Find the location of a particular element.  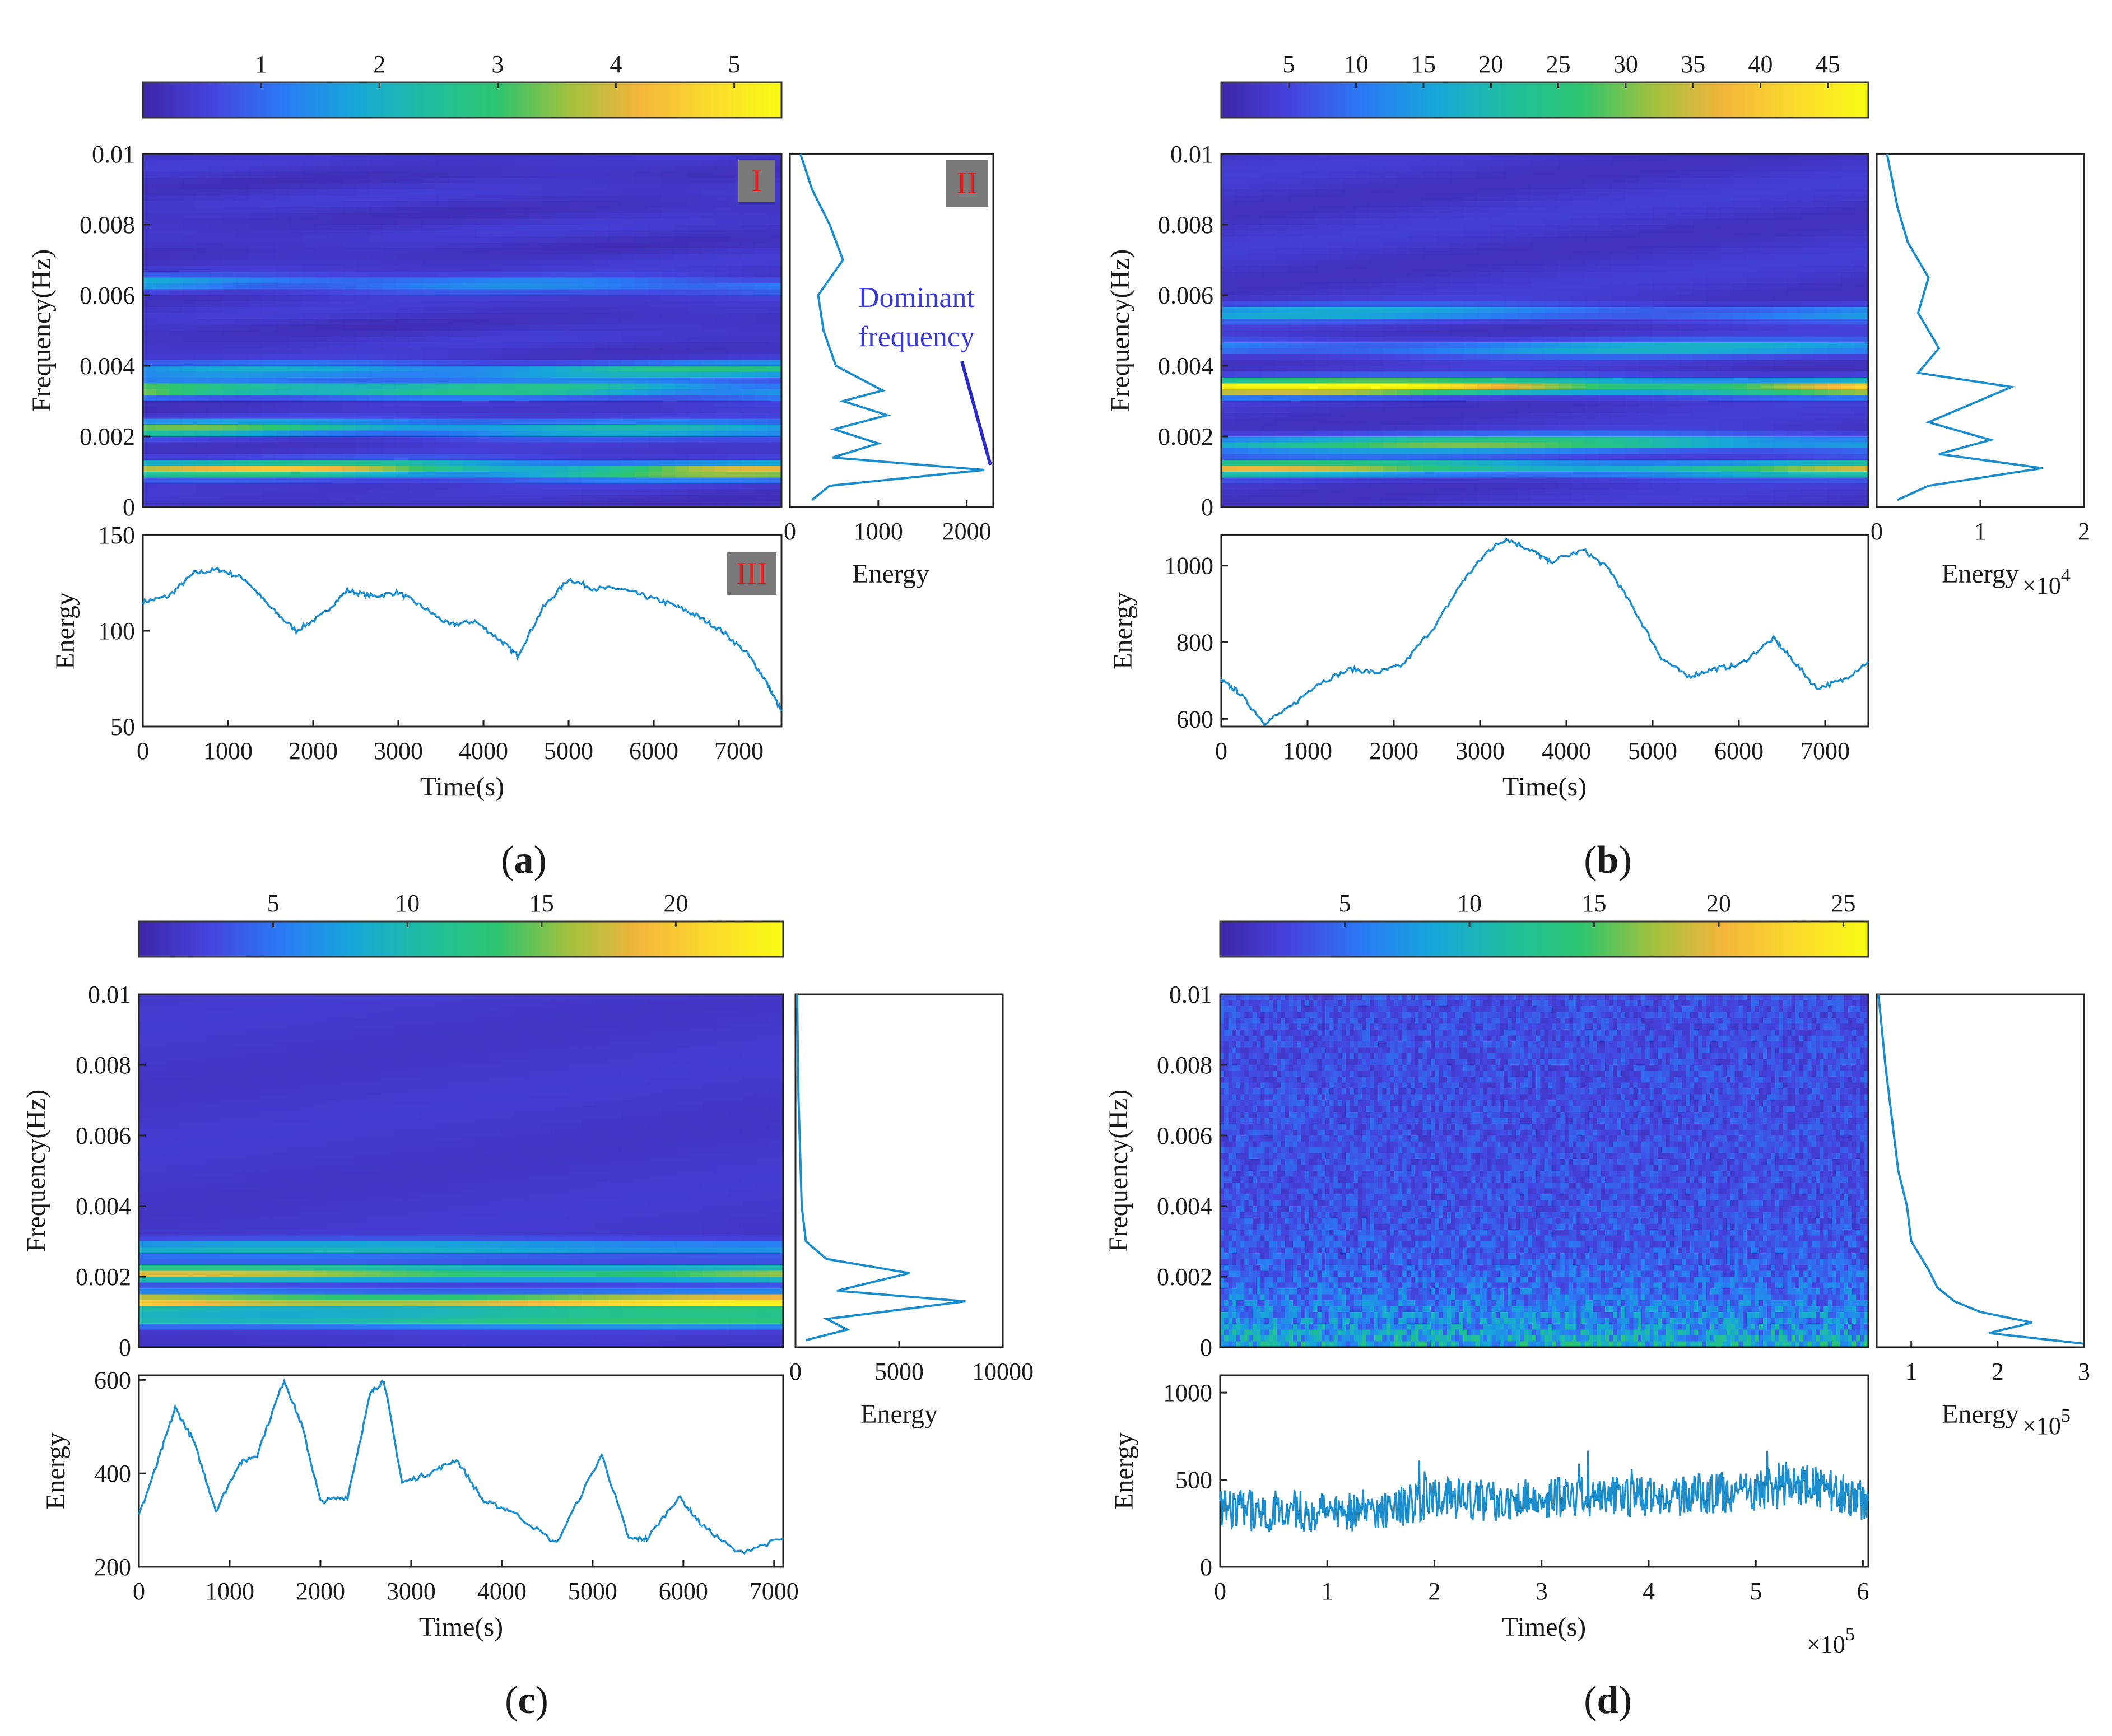

colorbar-tick-label: 40 is located at coordinates (1761, 64).